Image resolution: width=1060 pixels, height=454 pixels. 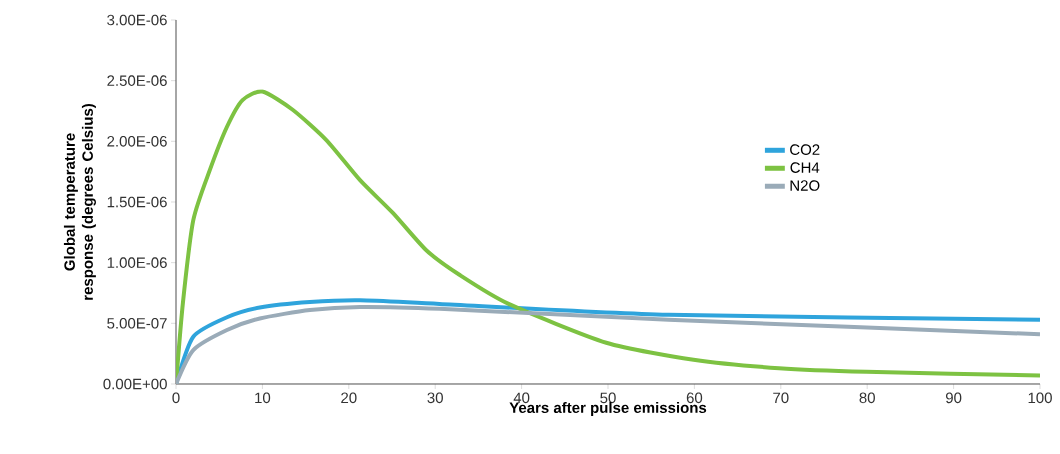 I want to click on y-tick-label: 3.00E-06, so click(x=137, y=20).